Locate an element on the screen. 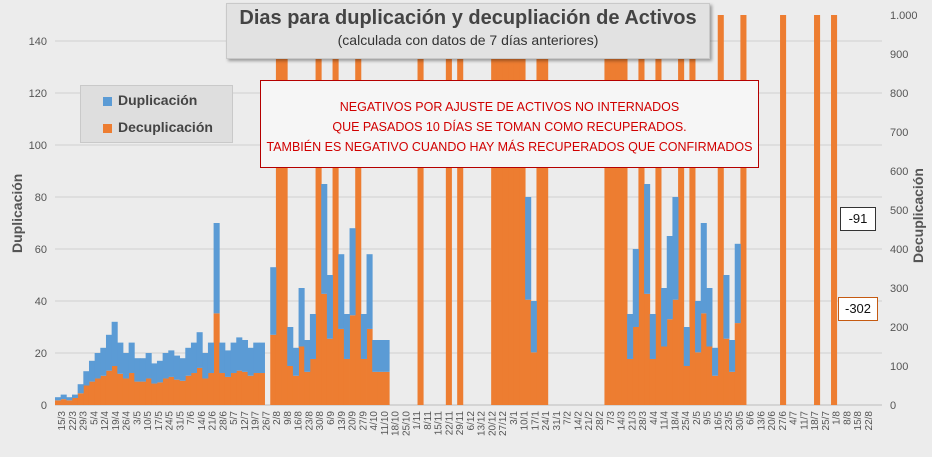 The height and width of the screenshot is (457, 932). x-tick-label: 6/12 is located at coordinates (471, 421).